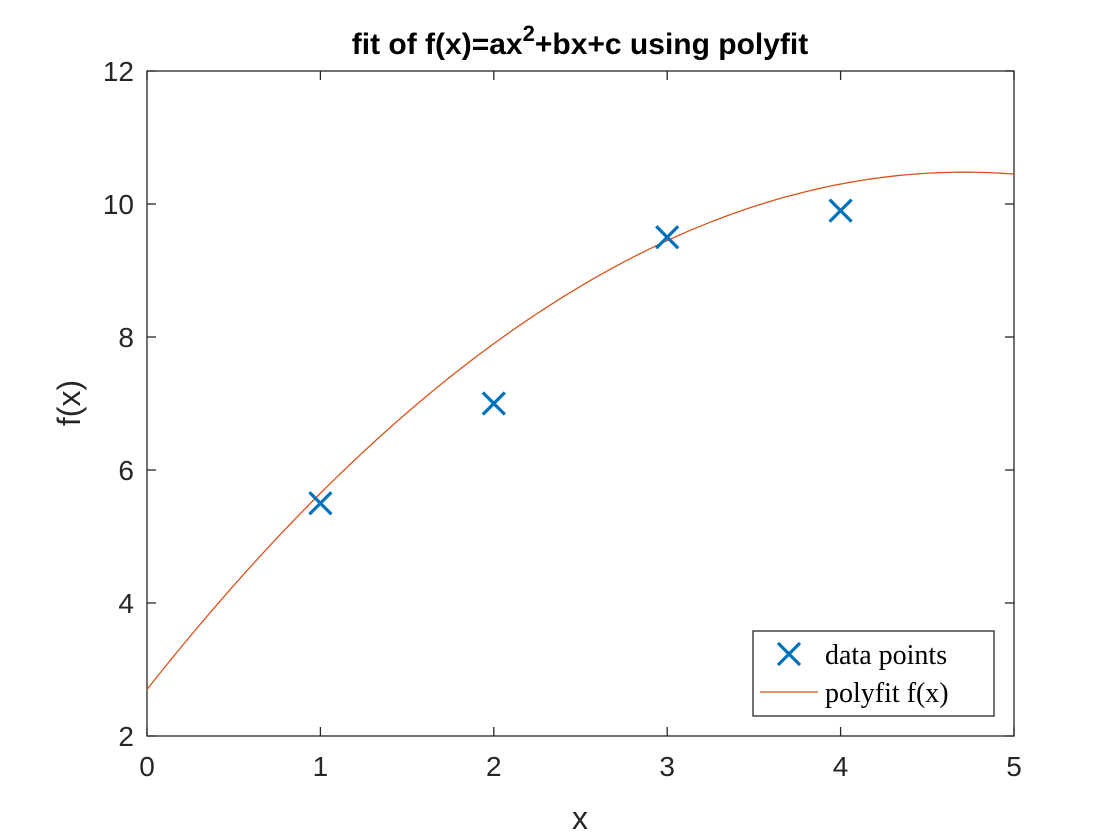 This screenshot has height=840, width=1120. I want to click on y-tick-label: 10, so click(118, 204).